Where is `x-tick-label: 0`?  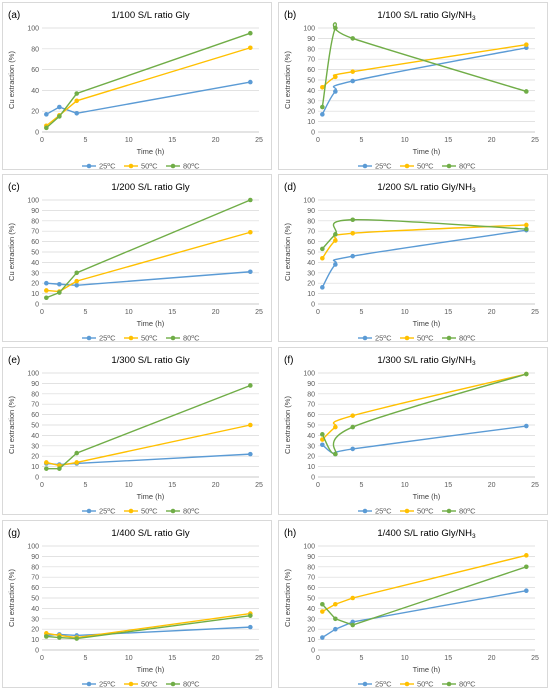 x-tick-label: 0 is located at coordinates (318, 485).